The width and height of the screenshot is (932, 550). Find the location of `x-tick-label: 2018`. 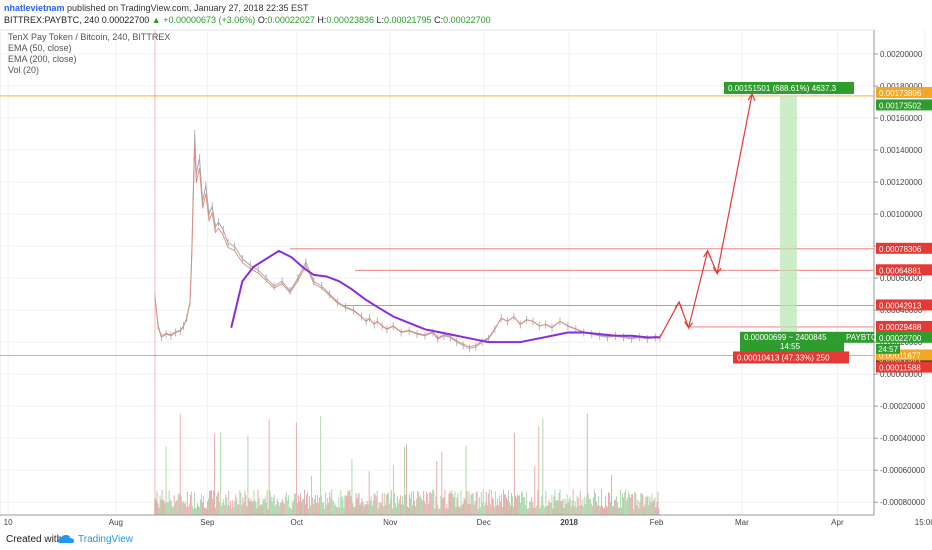

x-tick-label: 2018 is located at coordinates (569, 522).